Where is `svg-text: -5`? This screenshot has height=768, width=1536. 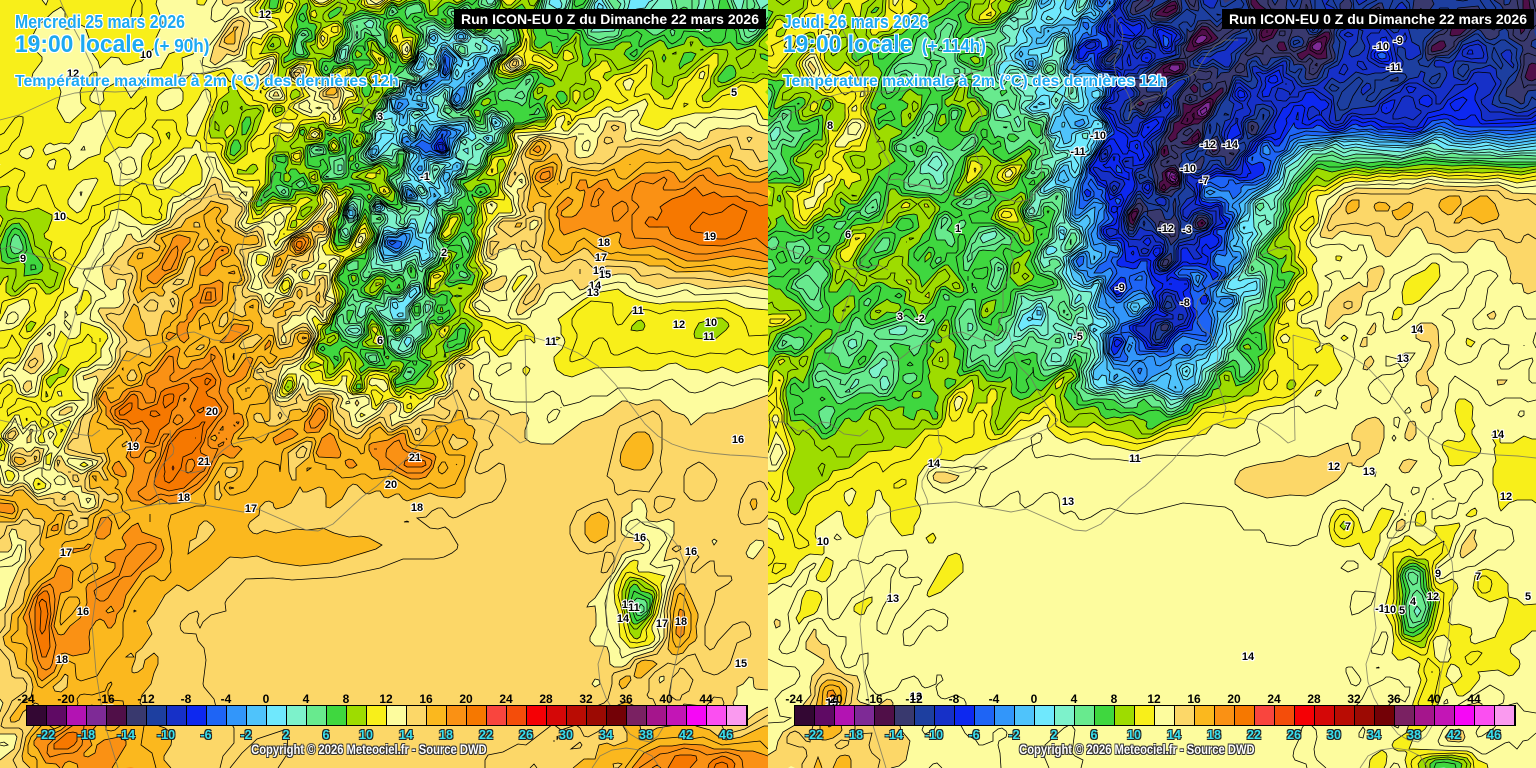 svg-text: -5 is located at coordinates (1078, 337).